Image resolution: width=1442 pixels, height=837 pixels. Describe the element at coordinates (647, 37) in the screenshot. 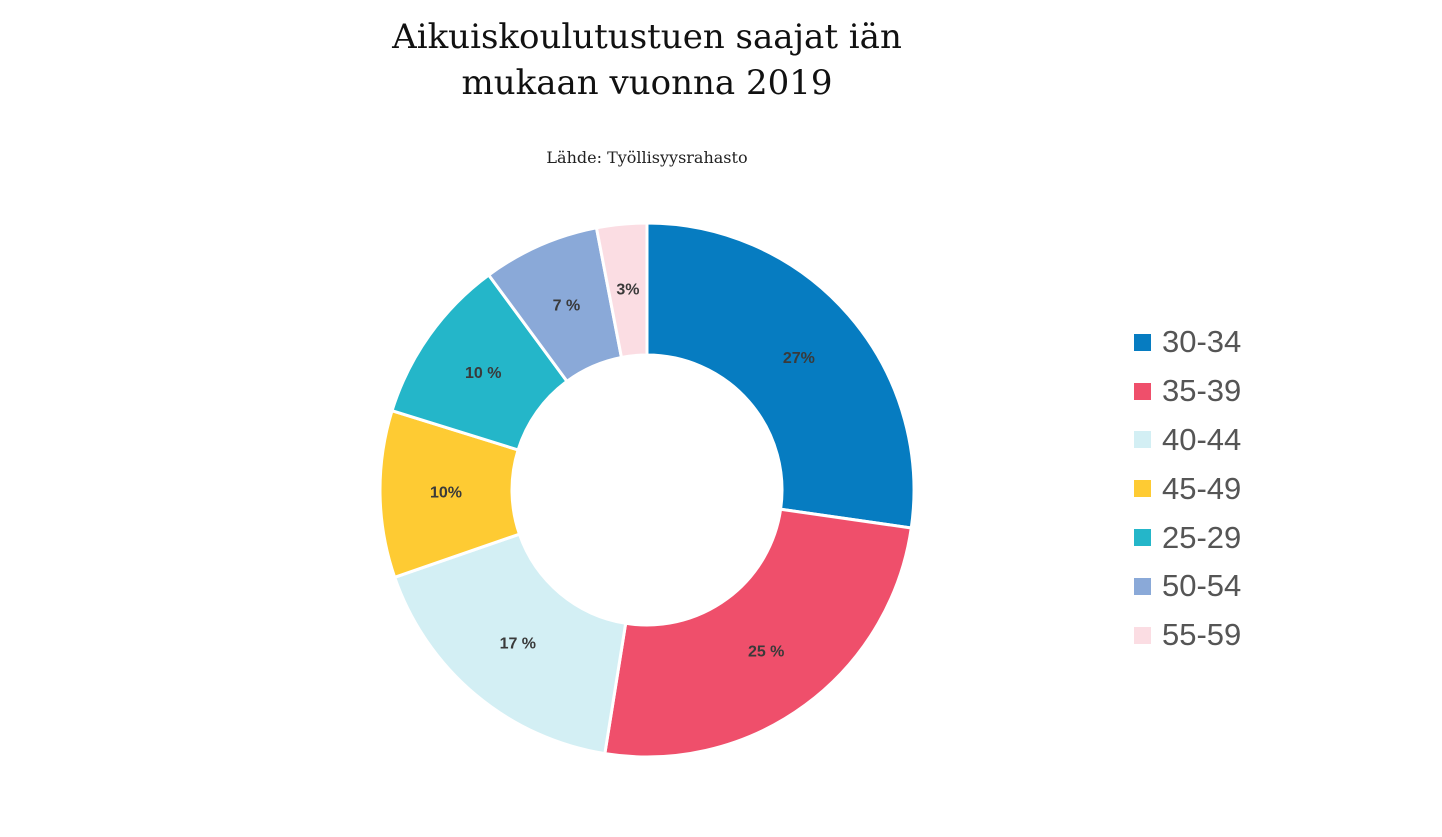

I see `chart-title-line-1: Aikuiskoulutustuen saajat iän` at that location.